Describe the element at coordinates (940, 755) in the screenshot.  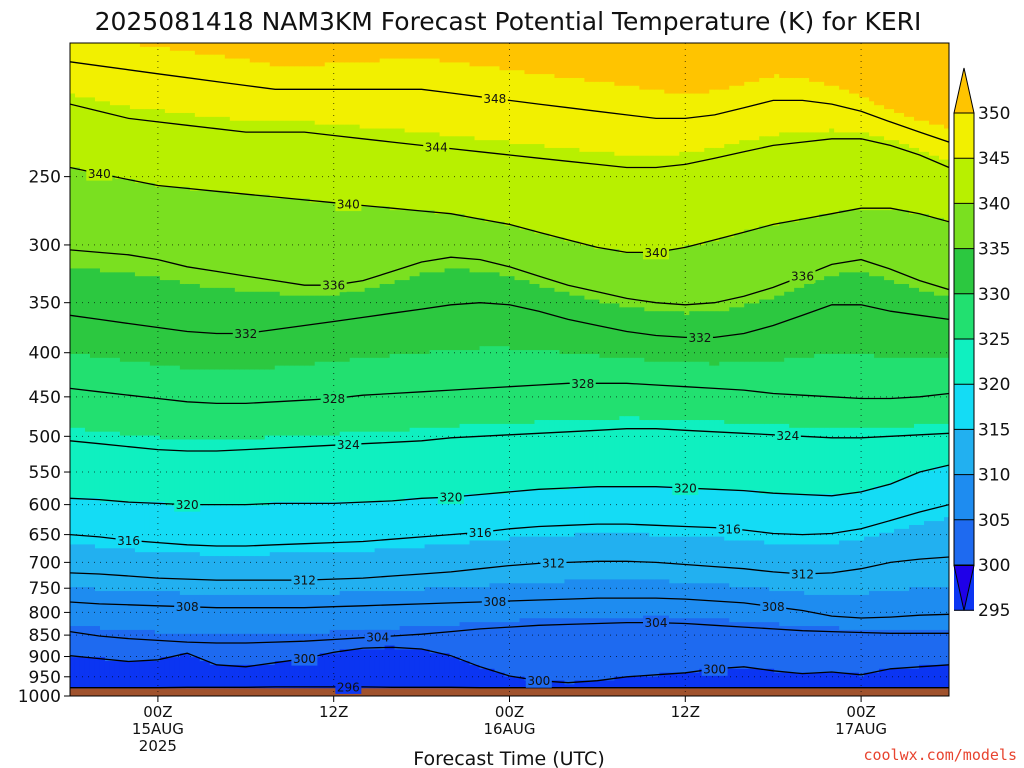
I see `site-credit: coolwx.com/models` at that location.